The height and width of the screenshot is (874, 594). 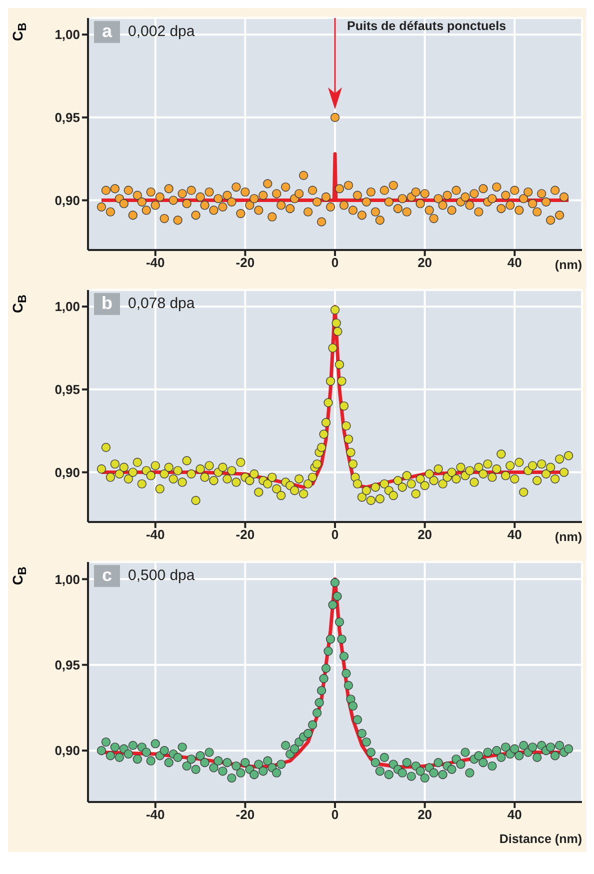 What do you see at coordinates (540, 839) in the screenshot?
I see `x-axis-title: Distance (nm)` at bounding box center [540, 839].